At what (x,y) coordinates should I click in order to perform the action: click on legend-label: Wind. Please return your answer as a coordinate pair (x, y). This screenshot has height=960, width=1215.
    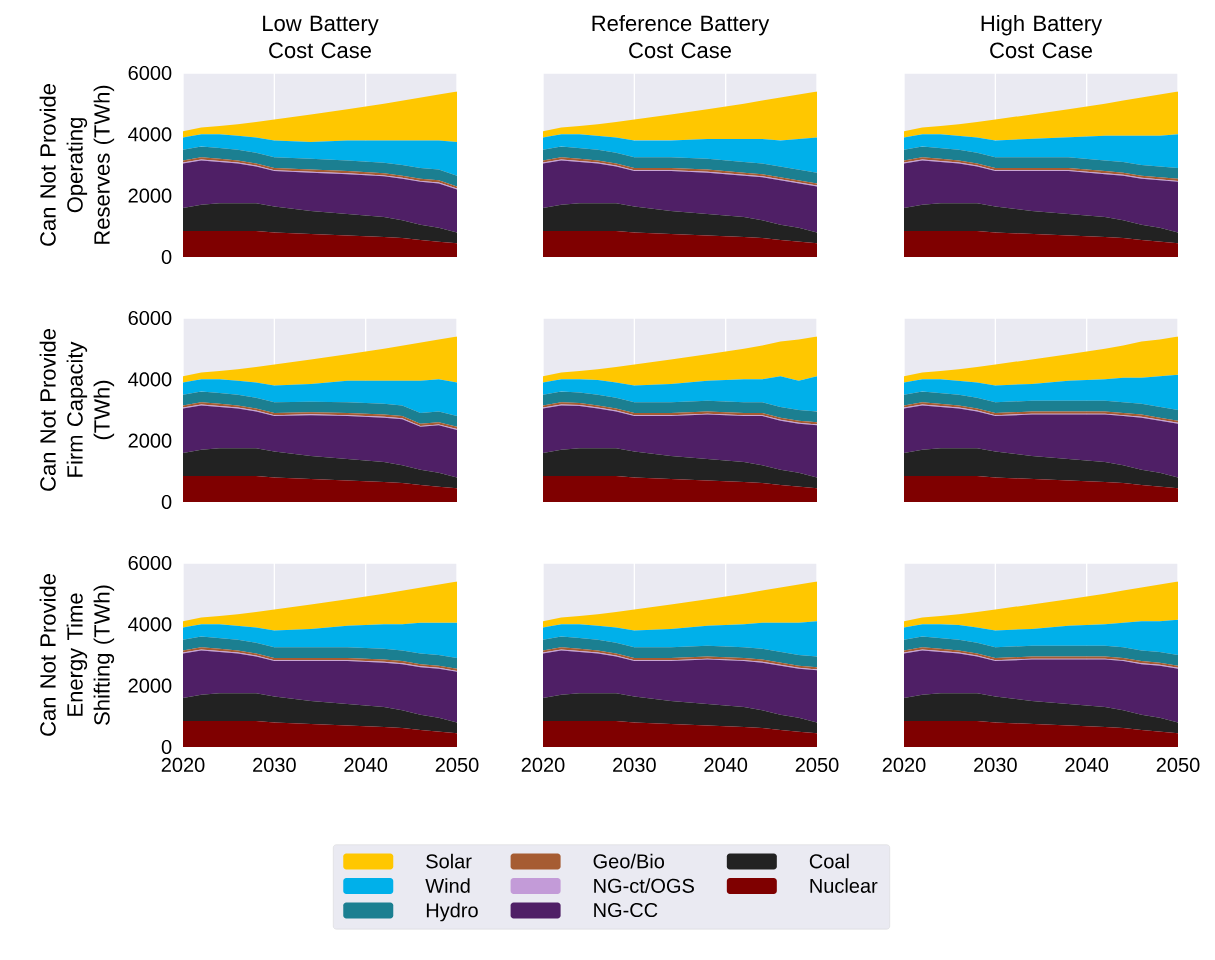
    Looking at the image, I should click on (447, 885).